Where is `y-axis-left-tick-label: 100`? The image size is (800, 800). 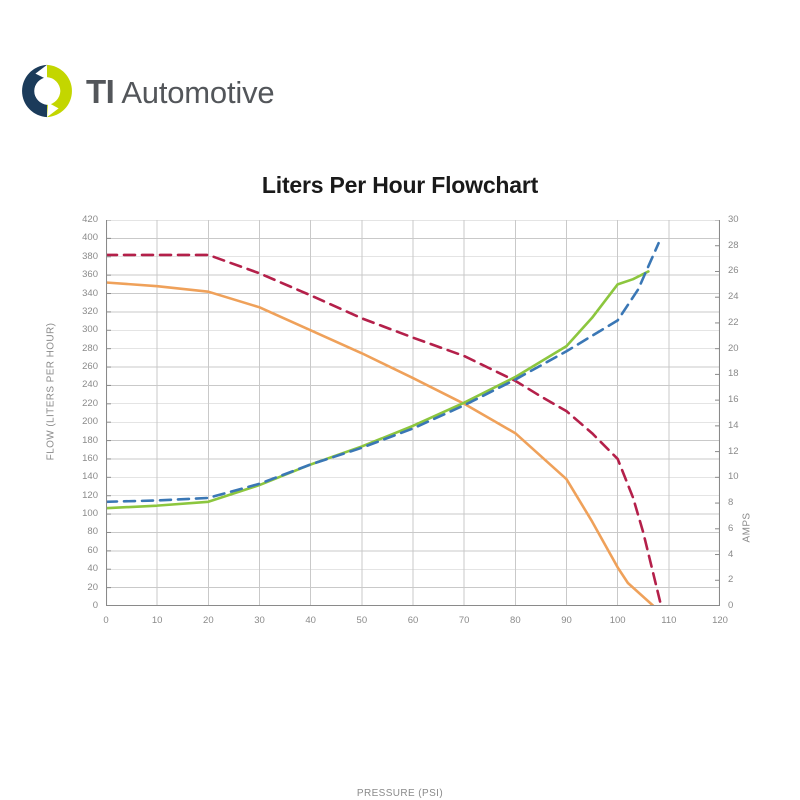 y-axis-left-tick-label: 100 is located at coordinates (90, 514).